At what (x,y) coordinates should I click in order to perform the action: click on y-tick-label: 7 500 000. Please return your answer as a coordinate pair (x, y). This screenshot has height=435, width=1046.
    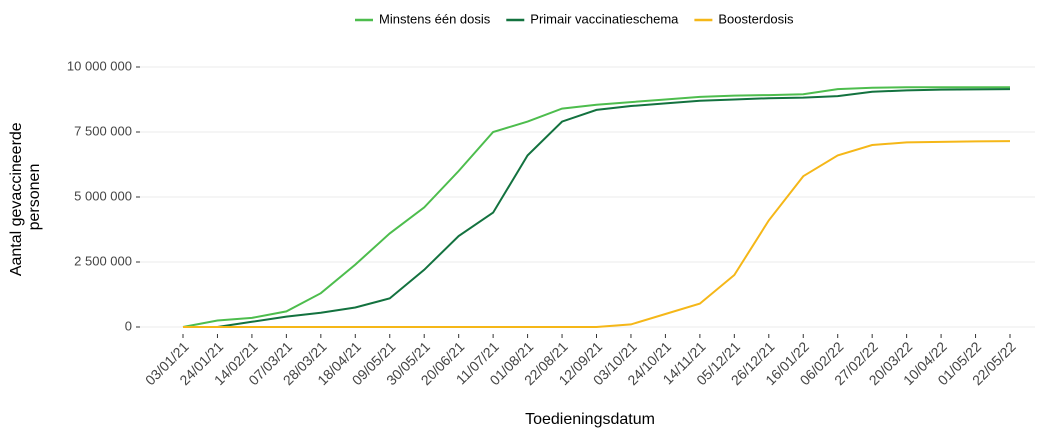
    Looking at the image, I should click on (103, 130).